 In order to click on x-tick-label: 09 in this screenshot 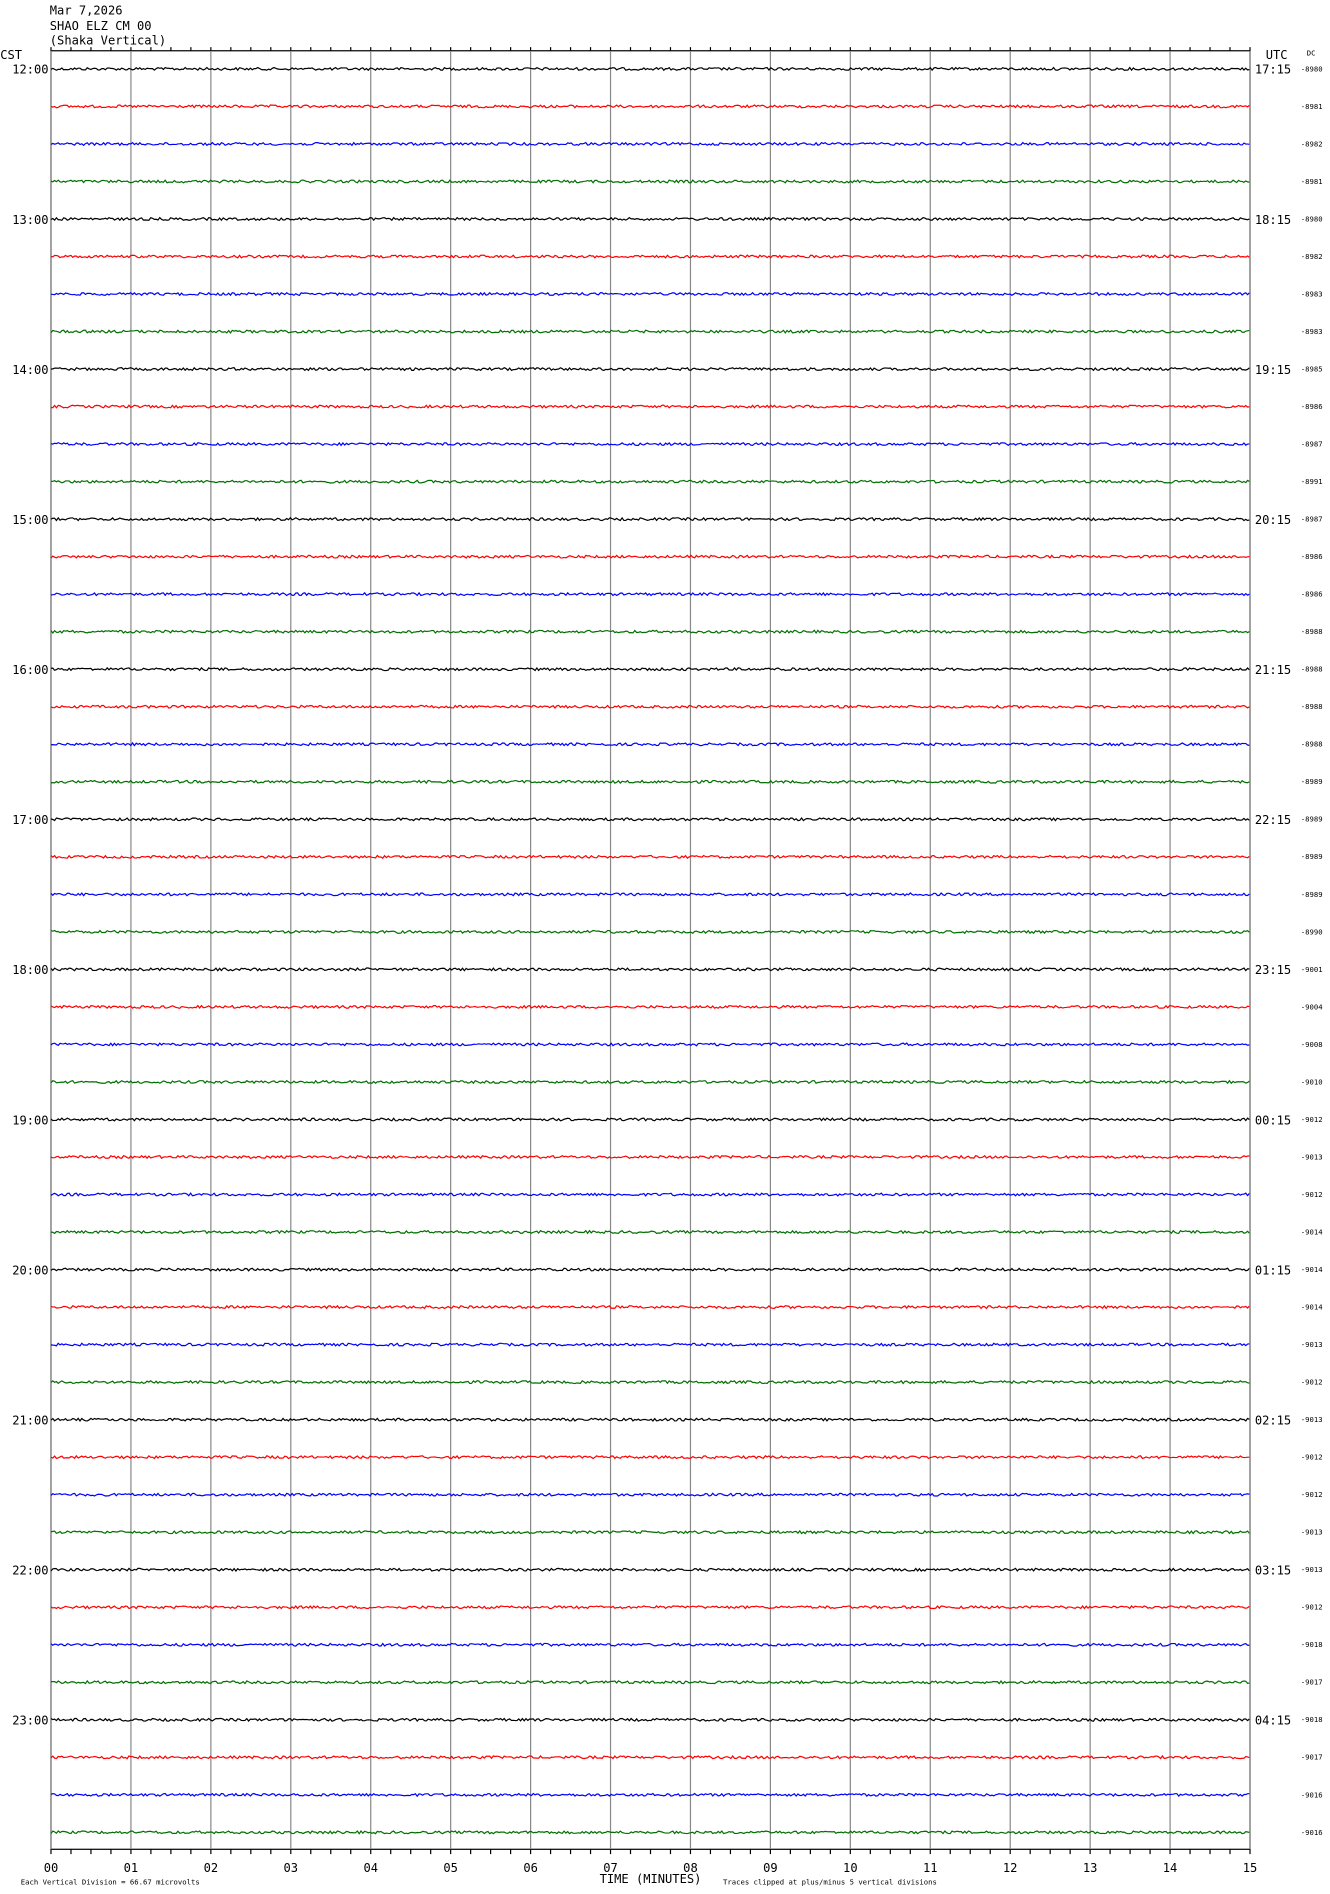, I will do `click(770, 1868)`.